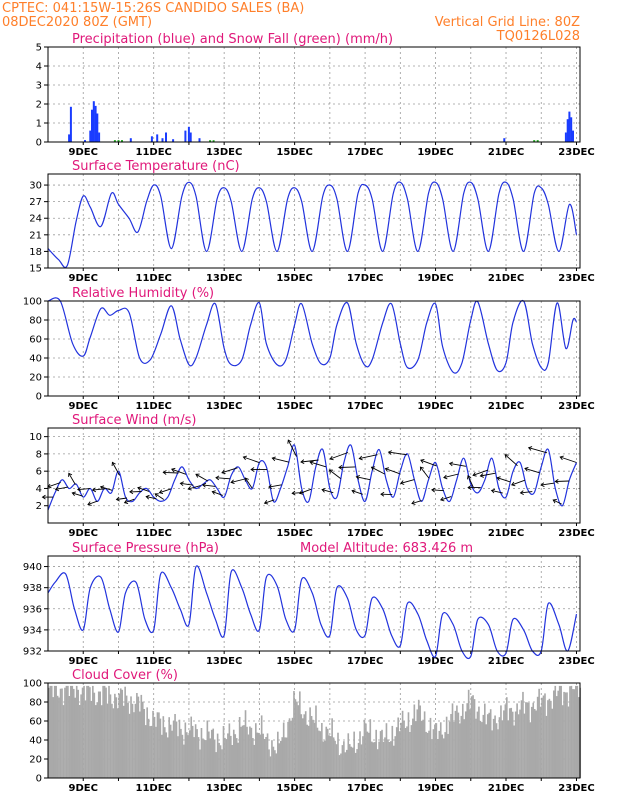 The height and width of the screenshot is (800, 618). What do you see at coordinates (118, 141) in the screenshot?
I see `snow-bar` at bounding box center [118, 141].